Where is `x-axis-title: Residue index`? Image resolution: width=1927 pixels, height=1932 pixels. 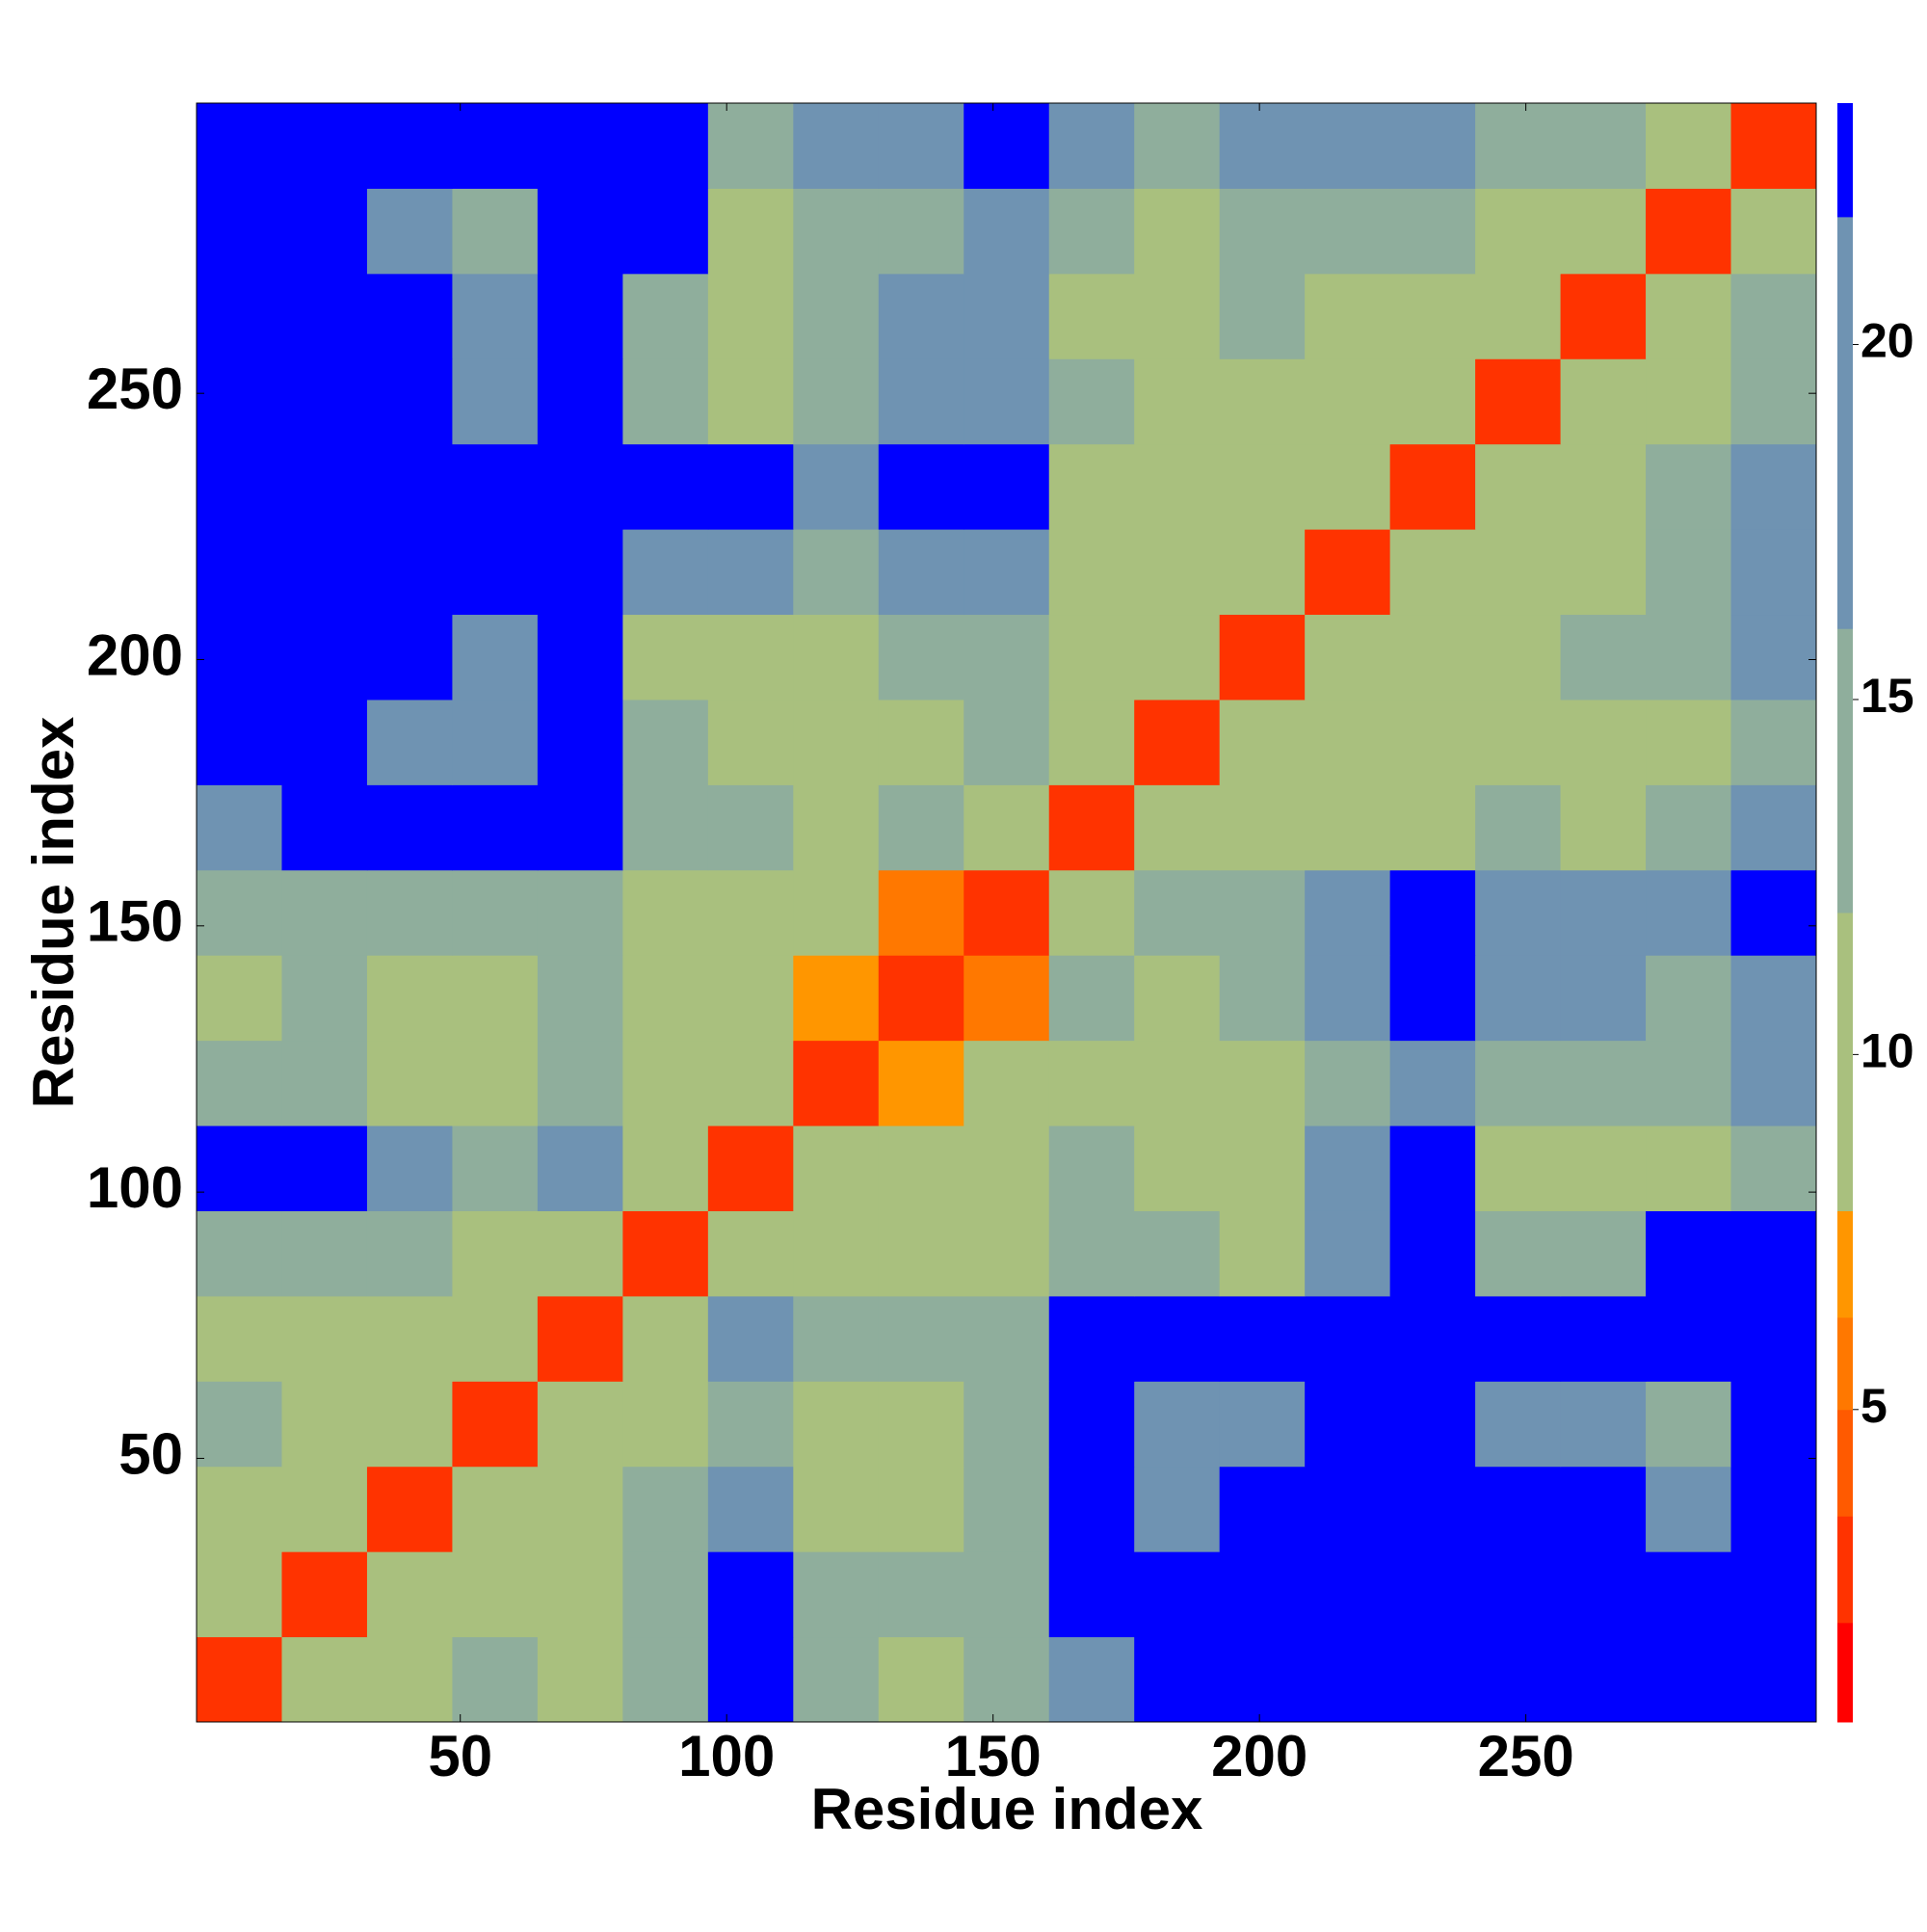 x-axis-title: Residue index is located at coordinates (1007, 1809).